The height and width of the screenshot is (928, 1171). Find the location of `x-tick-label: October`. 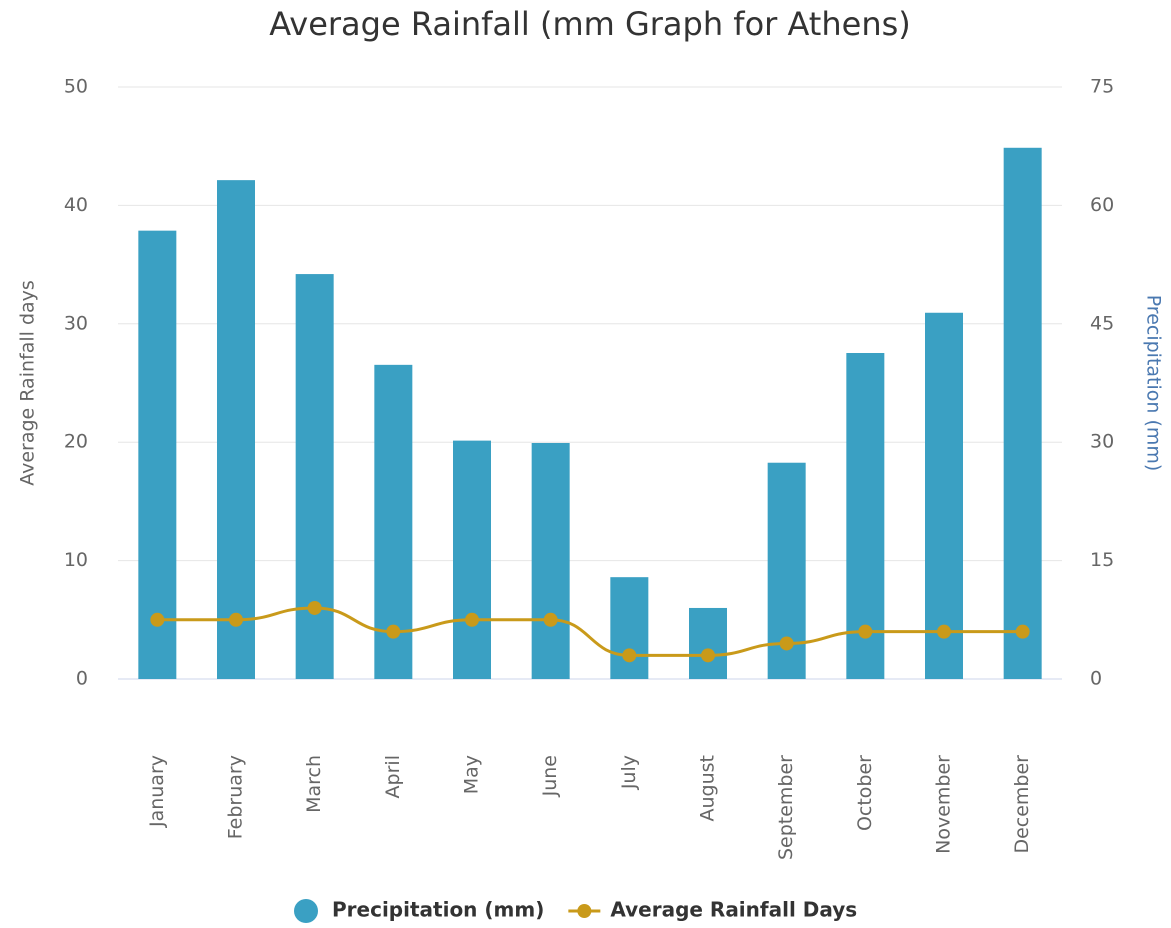

x-tick-label: October is located at coordinates (865, 793).